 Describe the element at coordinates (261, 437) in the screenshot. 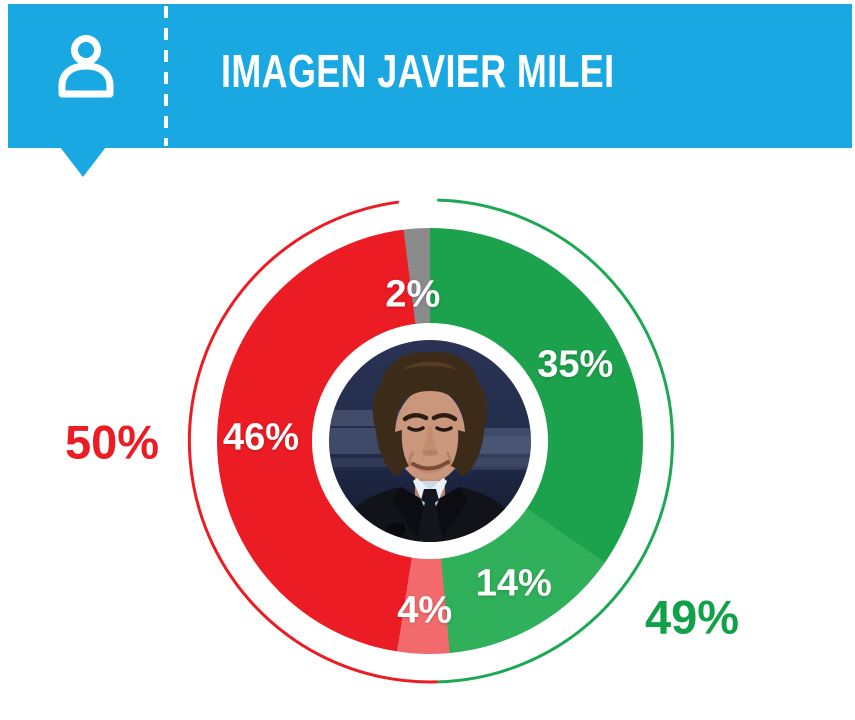

I see `slice-label-red-main: 46%` at that location.